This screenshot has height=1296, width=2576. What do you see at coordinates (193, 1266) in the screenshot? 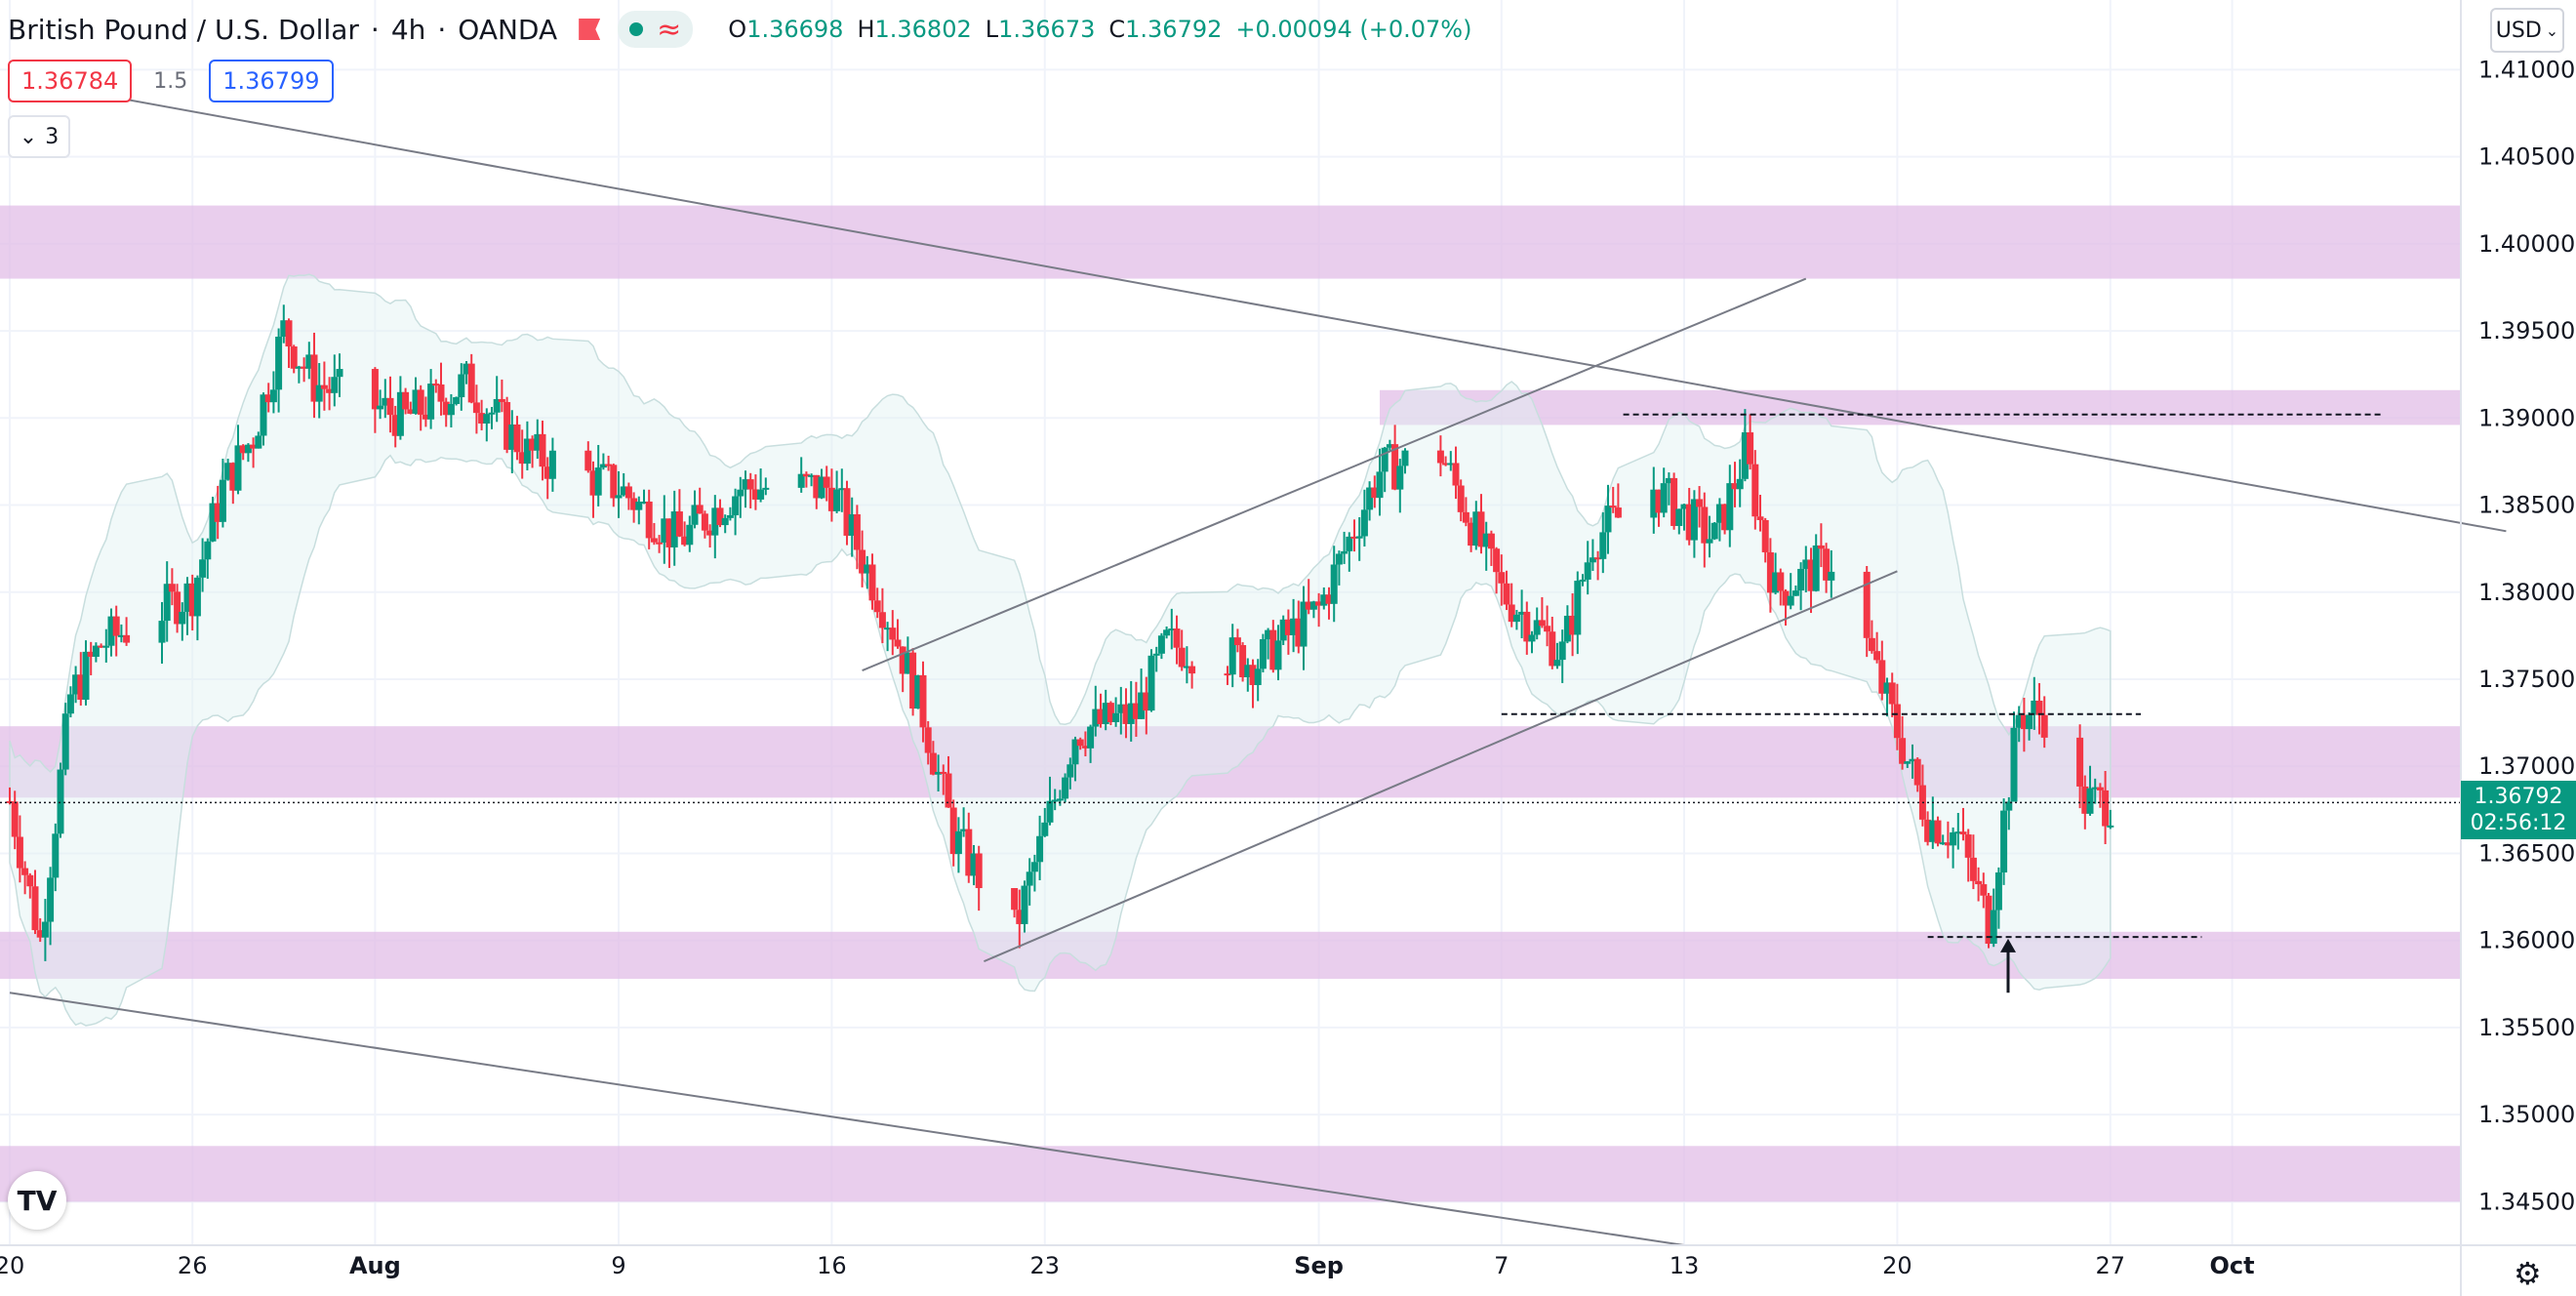
I see `x-tick-label: 26` at bounding box center [193, 1266].